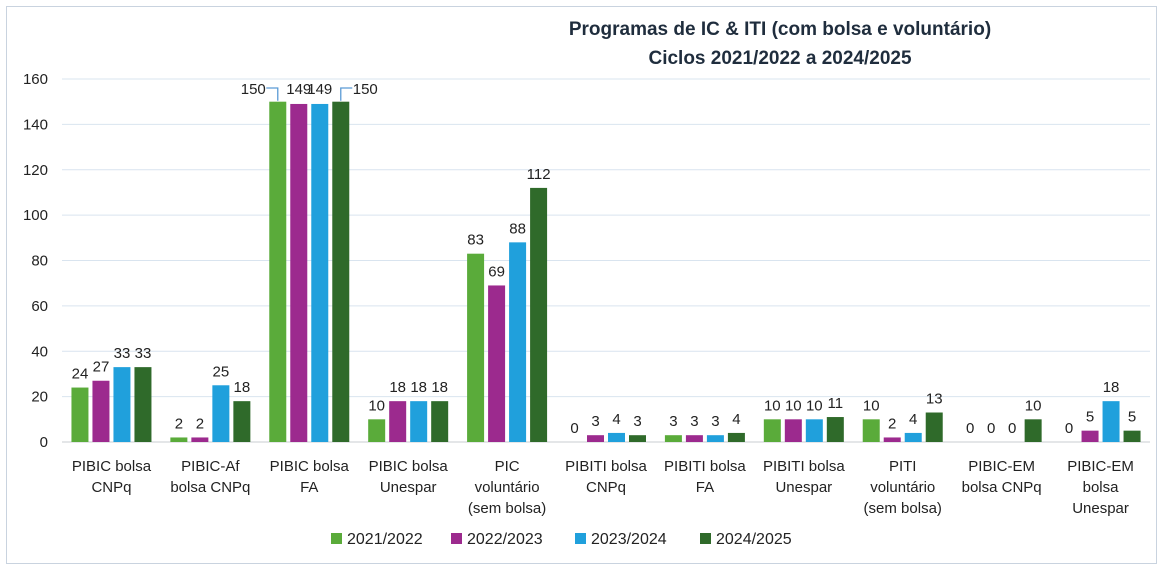 The height and width of the screenshot is (572, 1165). I want to click on y-tick-label: 160, so click(35, 79).